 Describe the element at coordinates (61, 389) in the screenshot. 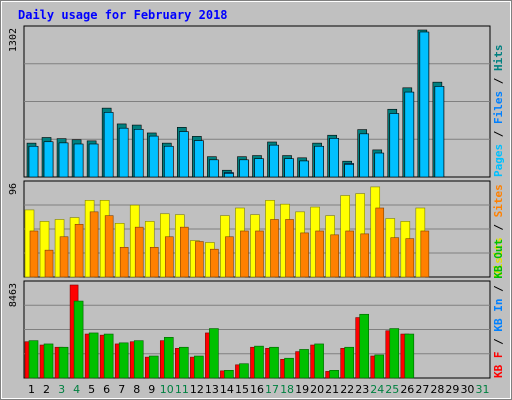

I see `x-axis-day-label: 3` at that location.